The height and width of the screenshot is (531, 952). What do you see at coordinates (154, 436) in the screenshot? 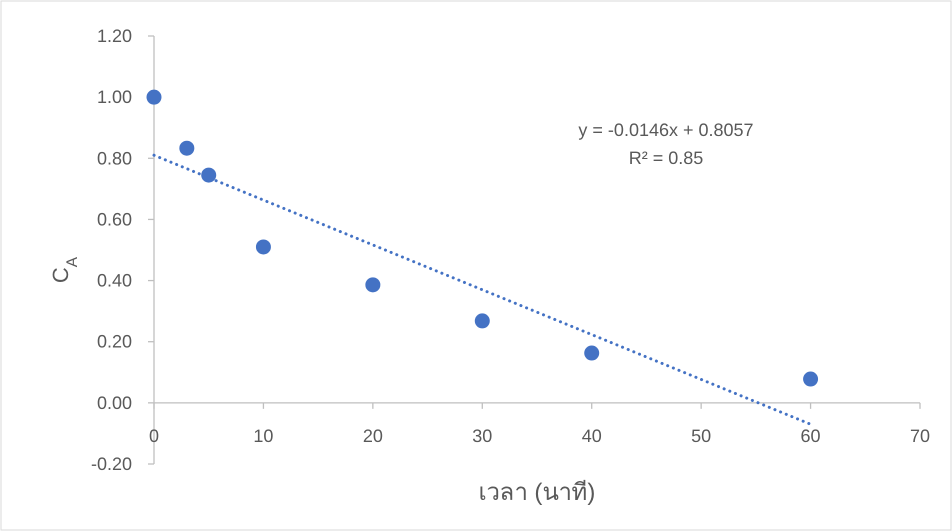
I see `x-tick-label: 0` at bounding box center [154, 436].